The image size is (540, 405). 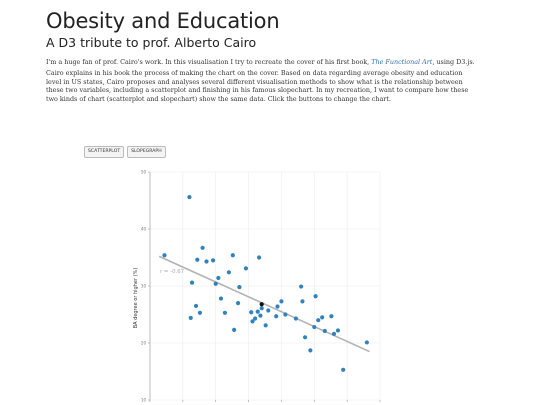 What do you see at coordinates (453, 62) in the screenshot?
I see `intro-text-end: , using D3.js.` at bounding box center [453, 62].